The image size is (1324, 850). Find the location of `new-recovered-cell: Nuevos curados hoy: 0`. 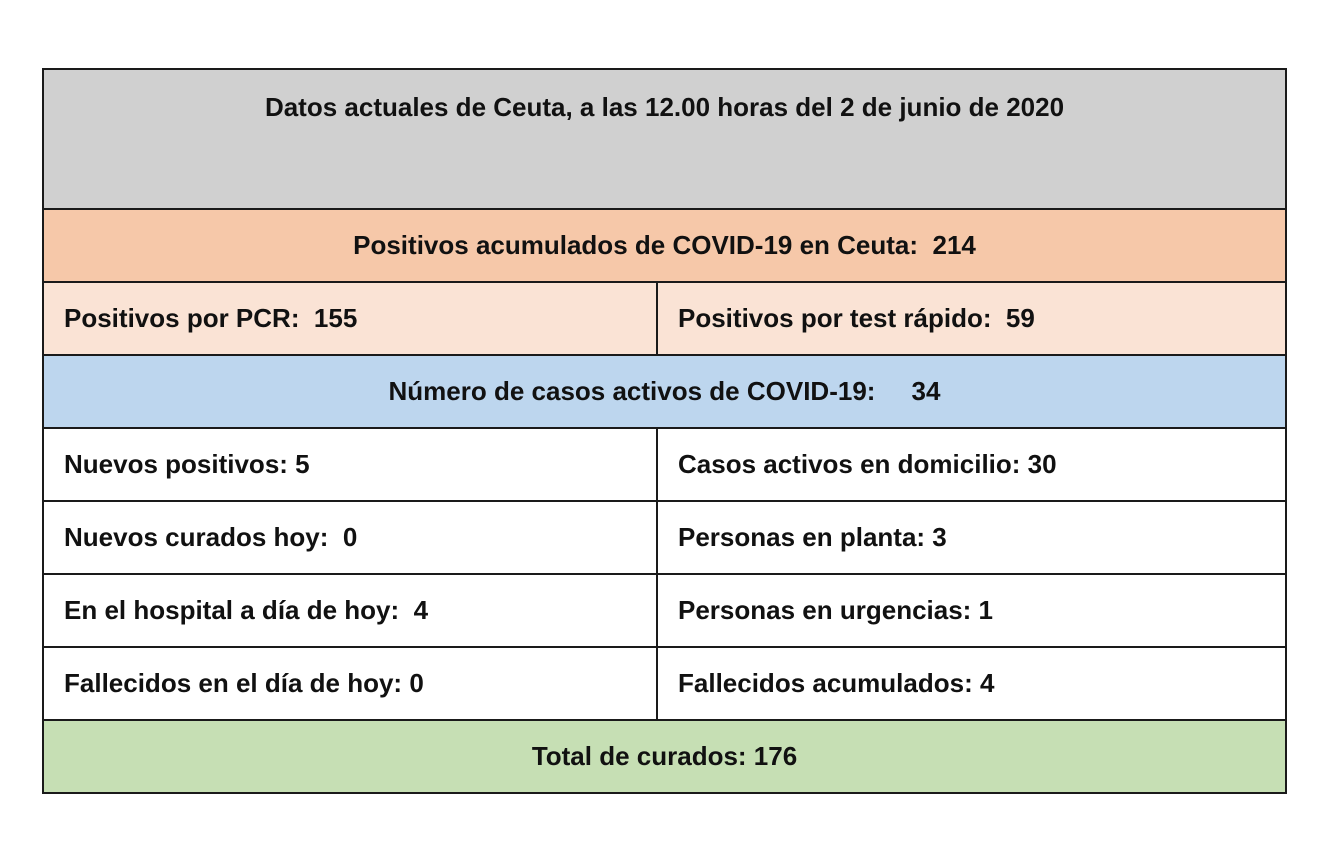

new-recovered-cell: Nuevos curados hoy: 0 is located at coordinates (350, 537).